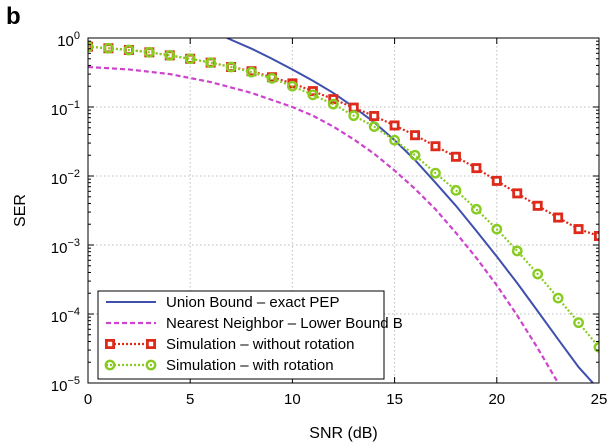 The height and width of the screenshot is (446, 612). What do you see at coordinates (284, 323) in the screenshot?
I see `series-2-legend-label: Nearest Neighbor – Lower Bound B` at bounding box center [284, 323].